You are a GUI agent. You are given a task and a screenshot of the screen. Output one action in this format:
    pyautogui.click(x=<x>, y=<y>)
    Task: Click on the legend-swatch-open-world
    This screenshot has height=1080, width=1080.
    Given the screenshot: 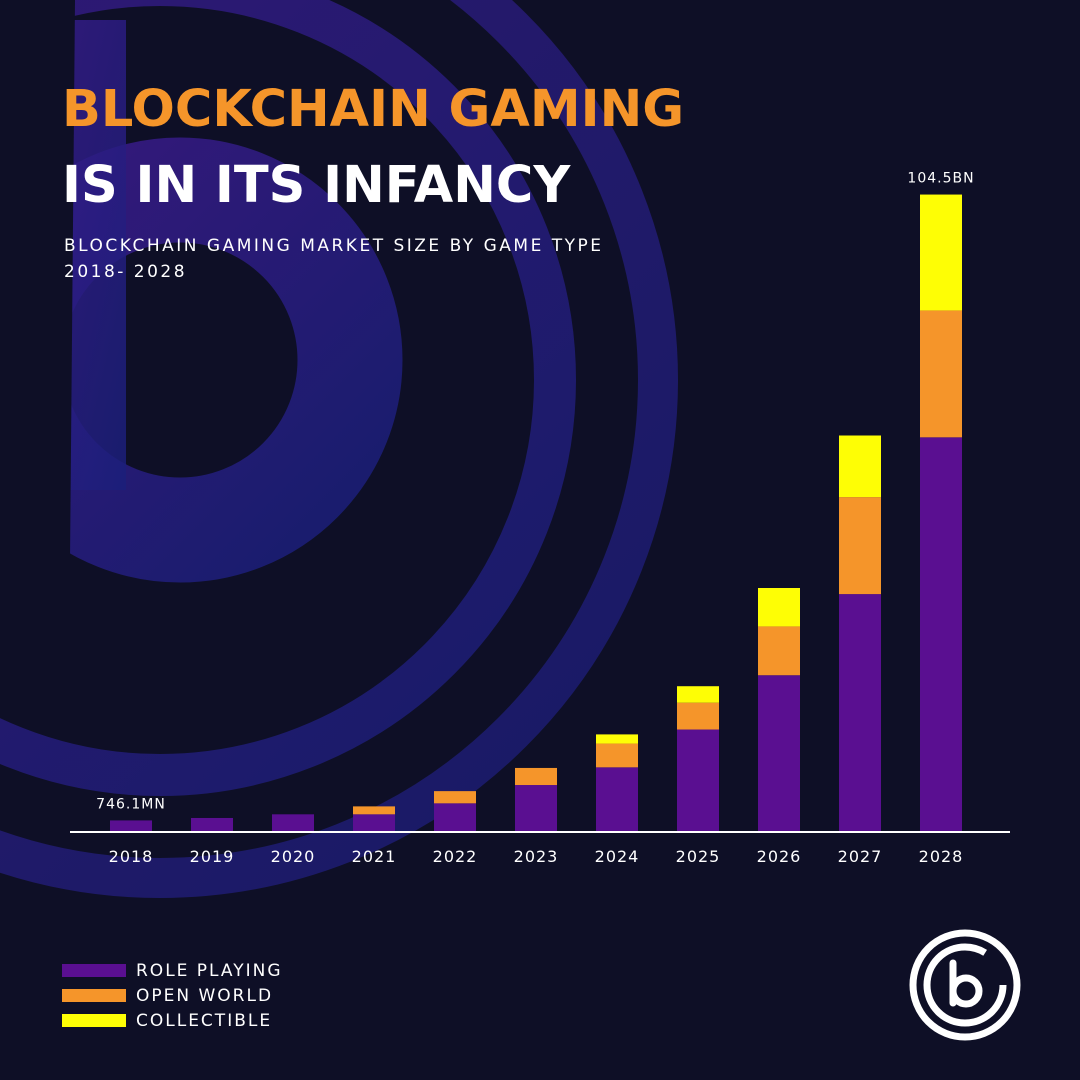 What is the action you would take?
    pyautogui.click(x=94, y=995)
    